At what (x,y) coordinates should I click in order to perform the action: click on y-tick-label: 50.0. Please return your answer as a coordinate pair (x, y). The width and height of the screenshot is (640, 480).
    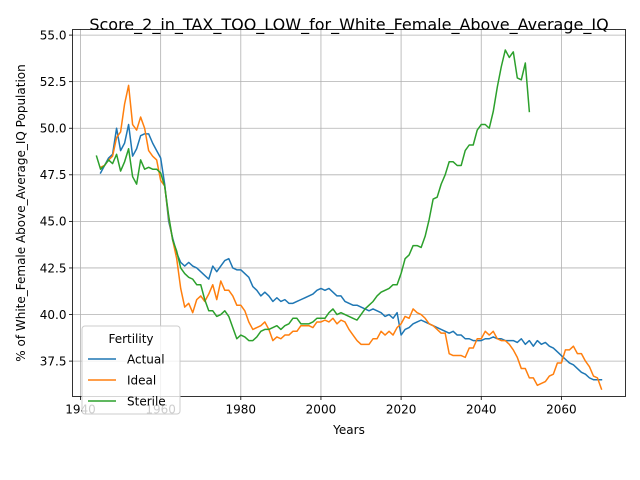
    Looking at the image, I should click on (53, 129).